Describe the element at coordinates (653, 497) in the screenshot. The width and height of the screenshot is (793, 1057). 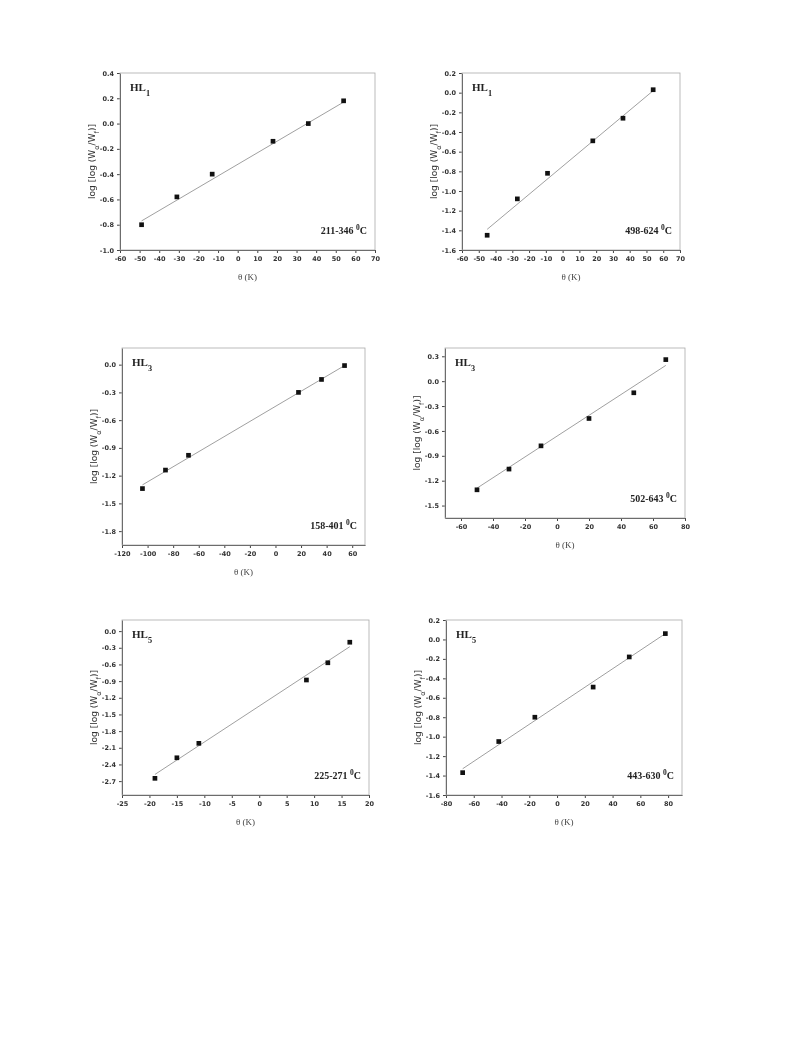
I see `annotation: 502-643 $^{0}$C` at that location.